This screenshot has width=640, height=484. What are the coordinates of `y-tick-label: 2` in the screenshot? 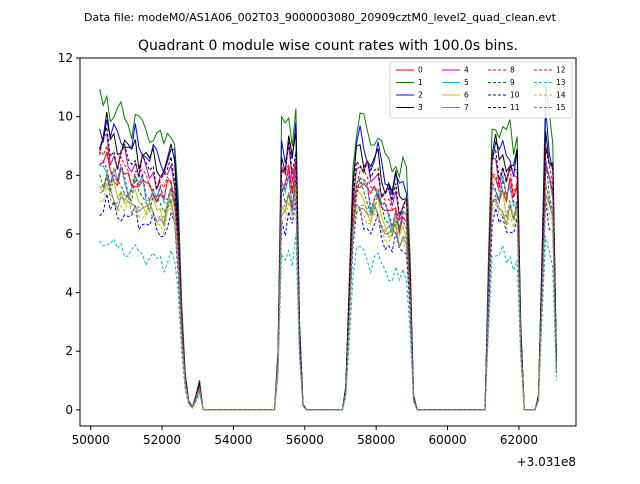 It's located at (69, 351).